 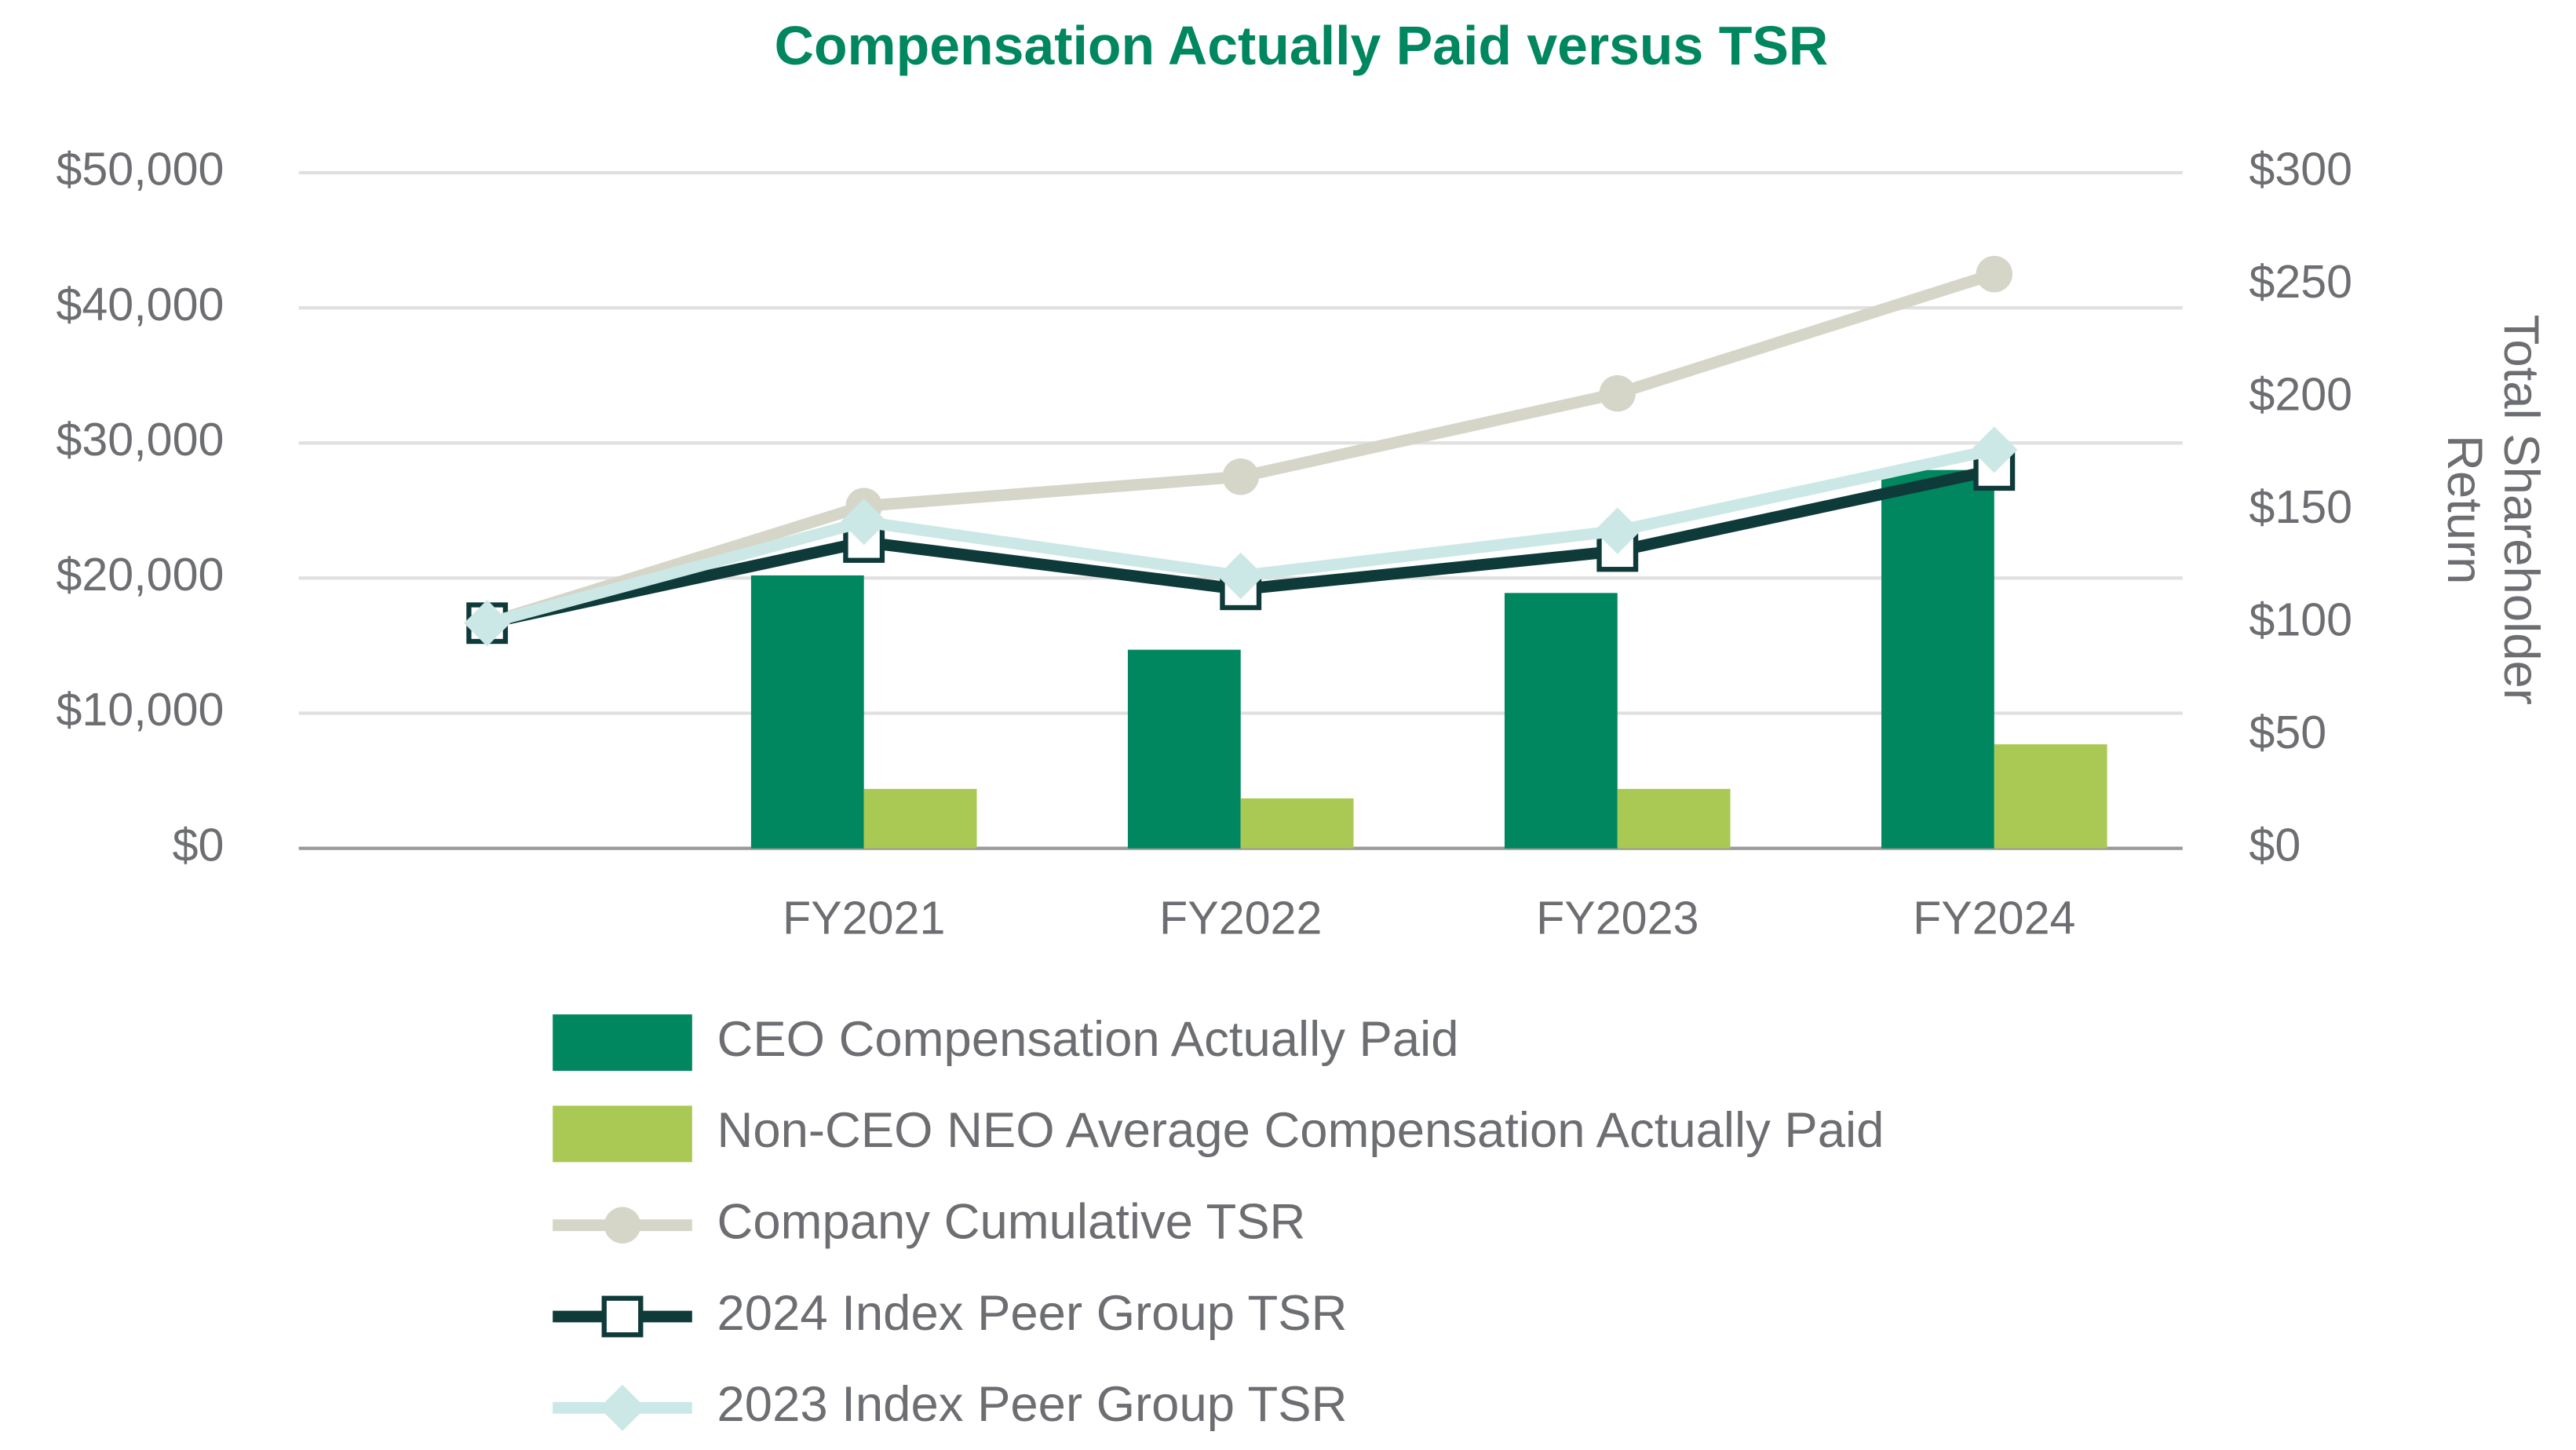 What do you see at coordinates (2300, 169) in the screenshot?
I see `y2-tick-label: $300` at bounding box center [2300, 169].